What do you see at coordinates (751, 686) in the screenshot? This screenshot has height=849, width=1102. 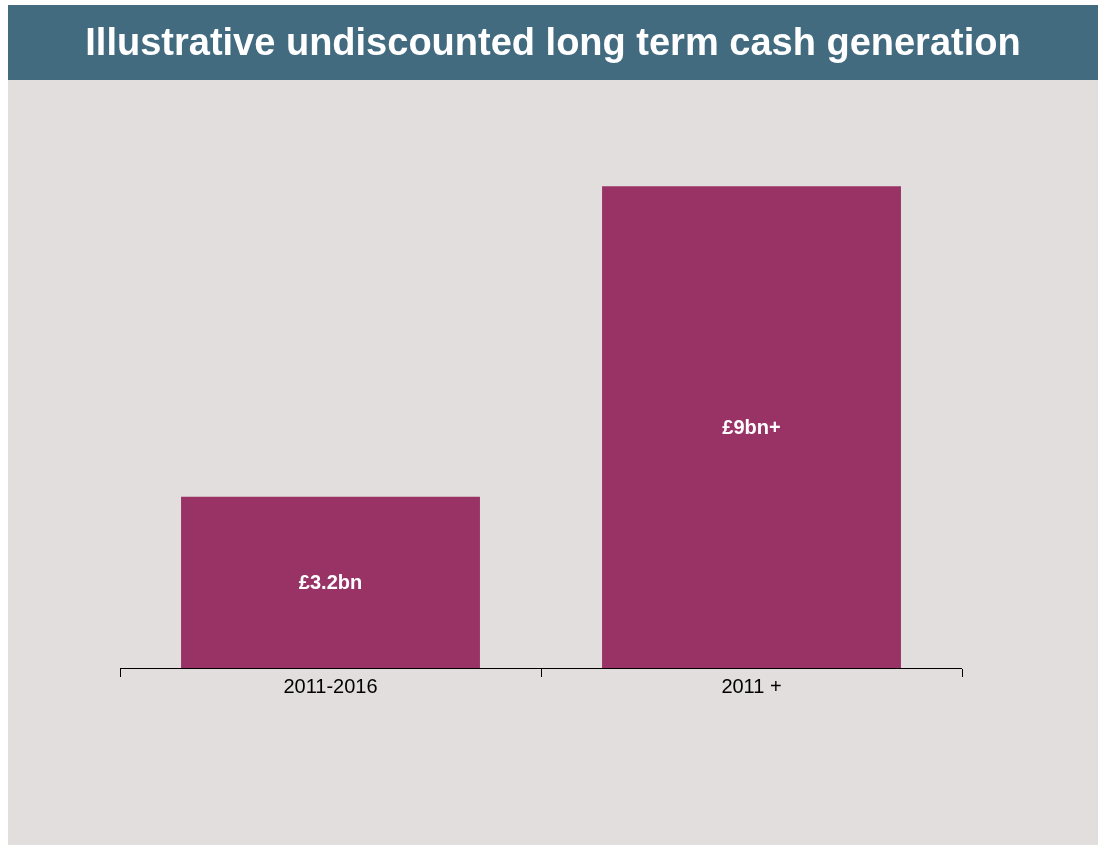 I see `x-tick-label: 2011 +` at bounding box center [751, 686].